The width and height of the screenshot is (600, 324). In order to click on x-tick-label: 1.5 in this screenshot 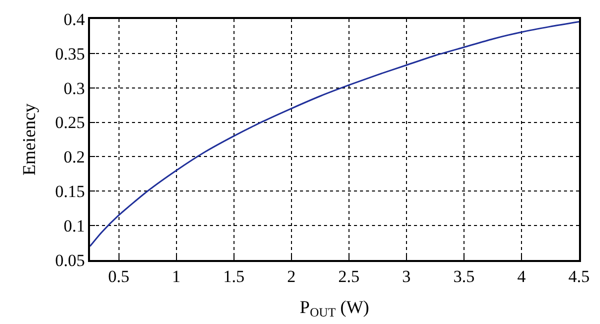, I will do `click(233, 276)`.